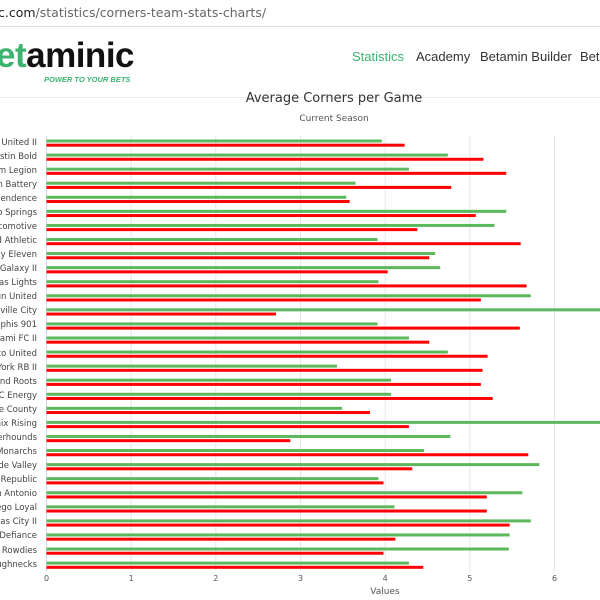  I want to click on category-label: KC Energy, so click(18, 395).